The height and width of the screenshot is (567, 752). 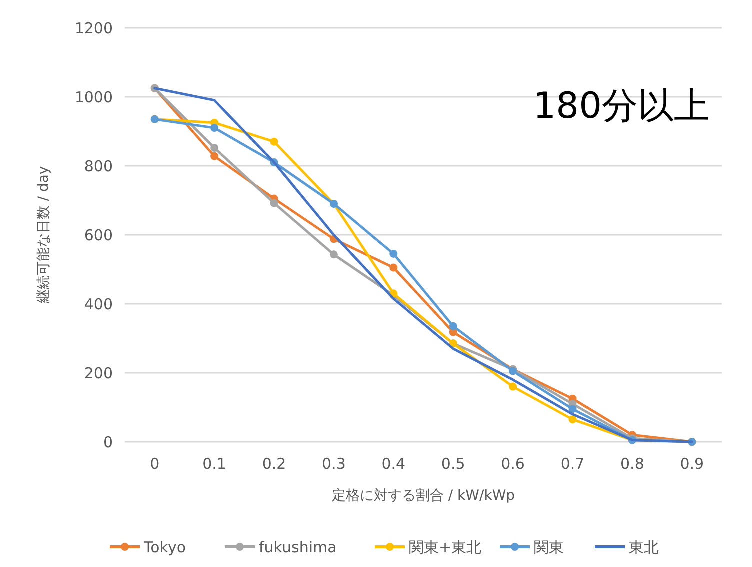 I want to click on x-tick-label: 0.2, so click(x=274, y=464).